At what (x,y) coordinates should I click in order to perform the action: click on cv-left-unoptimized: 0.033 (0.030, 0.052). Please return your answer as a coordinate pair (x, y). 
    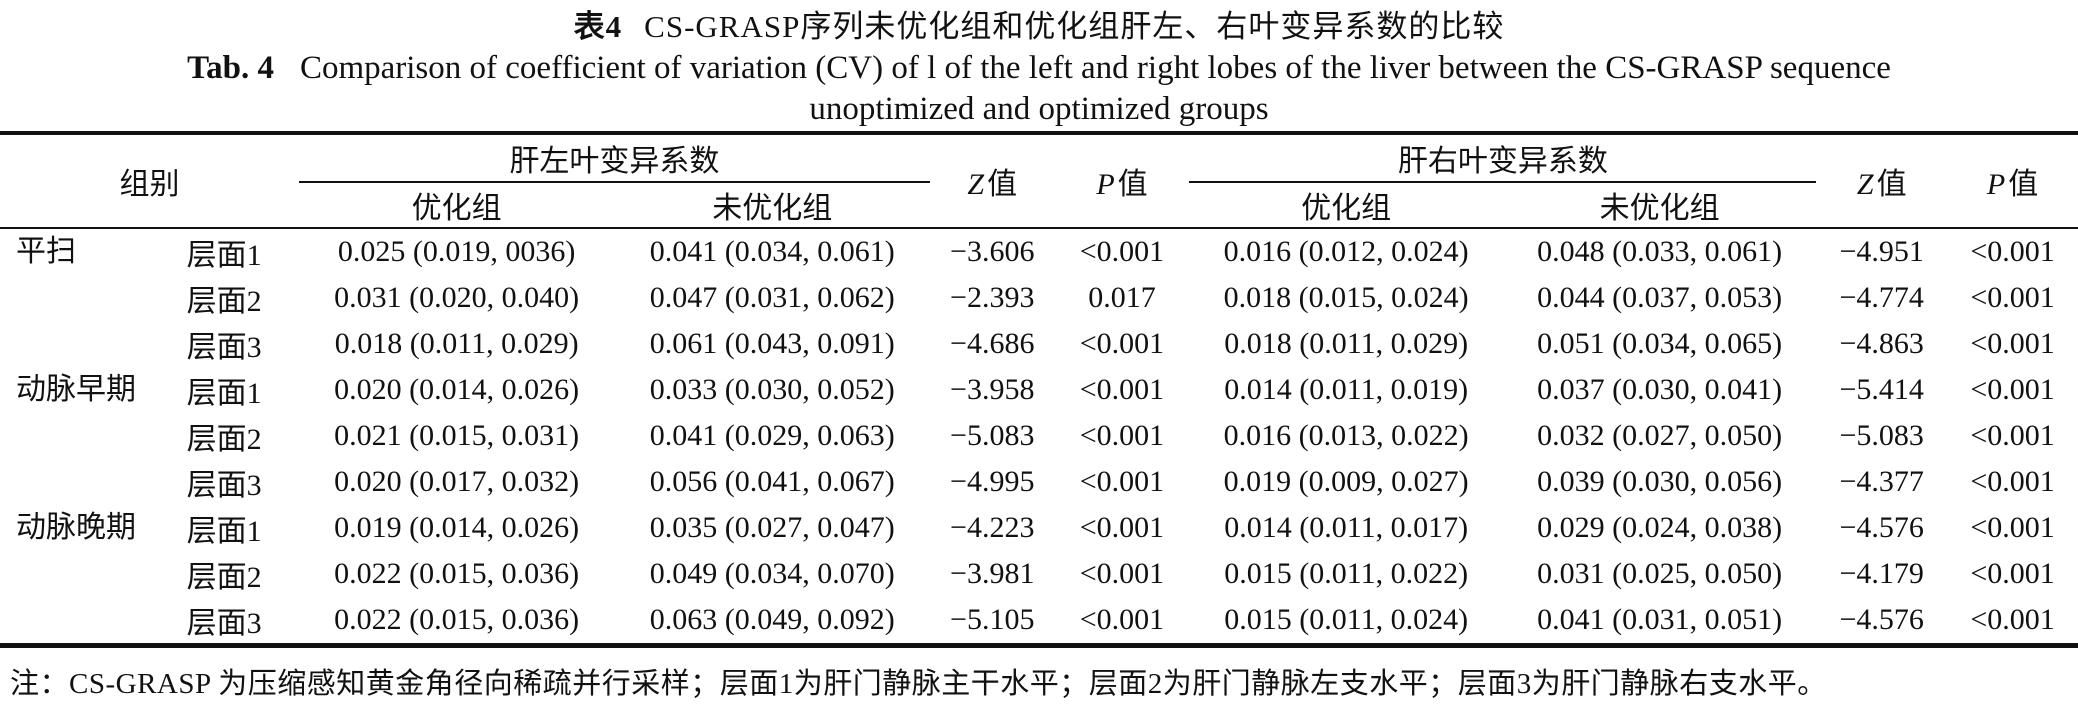
    Looking at the image, I should click on (772, 389).